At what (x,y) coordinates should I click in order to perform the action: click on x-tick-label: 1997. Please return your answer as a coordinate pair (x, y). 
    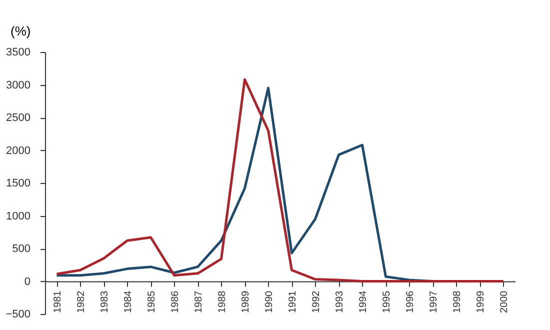
    Looking at the image, I should click on (434, 301).